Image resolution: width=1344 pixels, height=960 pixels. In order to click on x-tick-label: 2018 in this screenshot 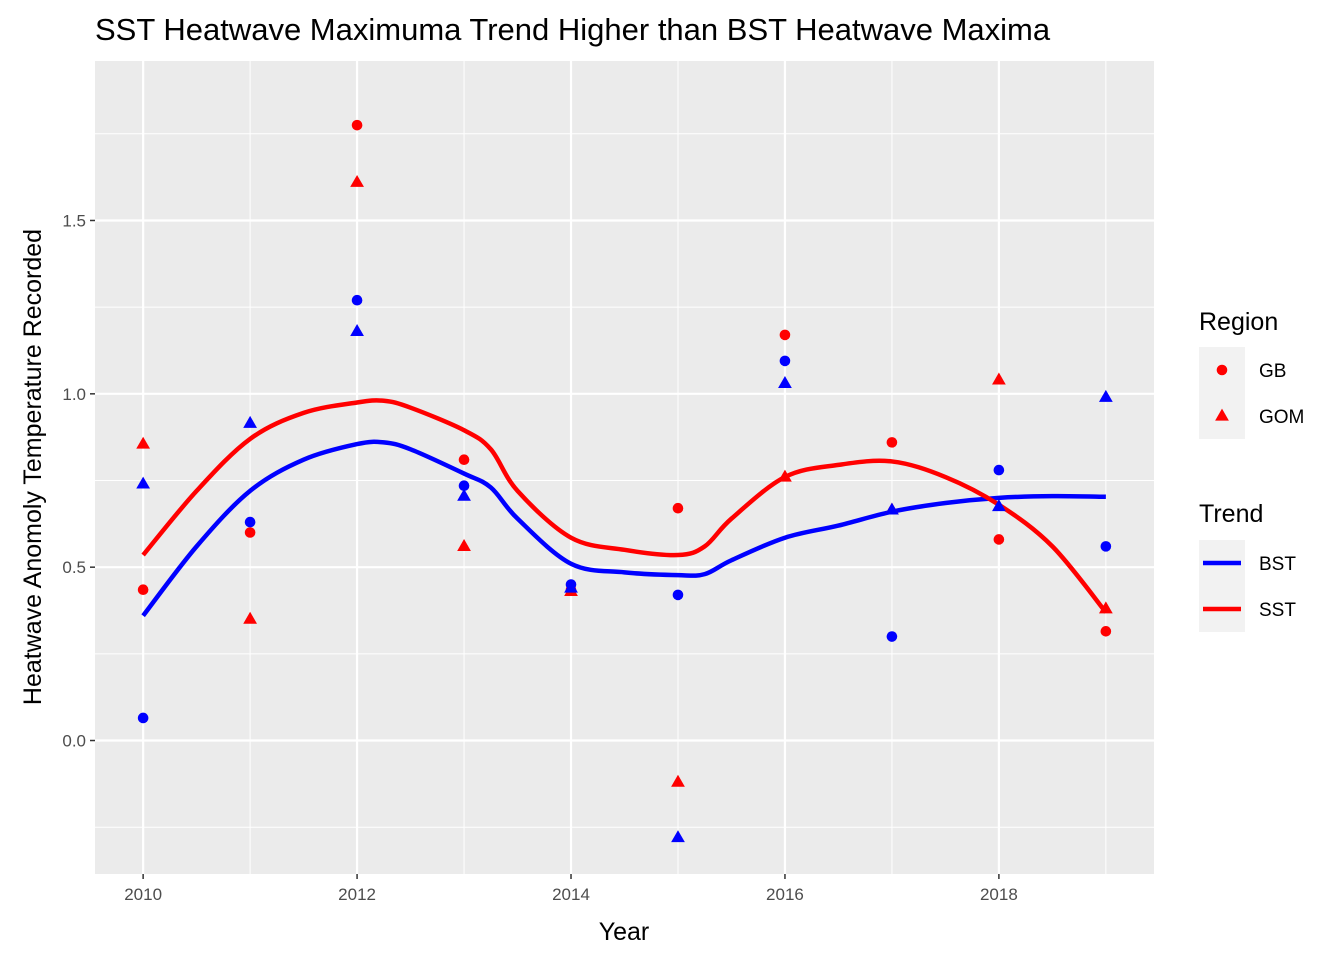, I will do `click(999, 894)`.